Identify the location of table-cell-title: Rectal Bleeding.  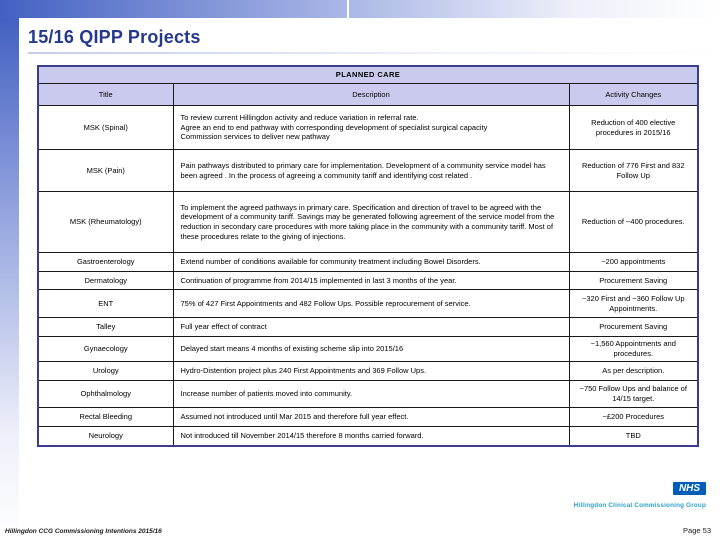
(105, 417).